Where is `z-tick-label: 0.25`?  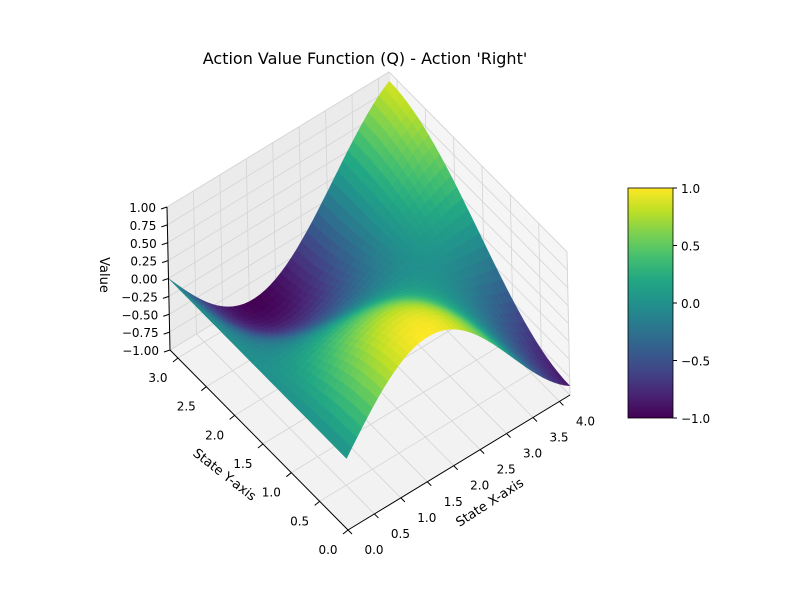
z-tick-label: 0.25 is located at coordinates (143, 262).